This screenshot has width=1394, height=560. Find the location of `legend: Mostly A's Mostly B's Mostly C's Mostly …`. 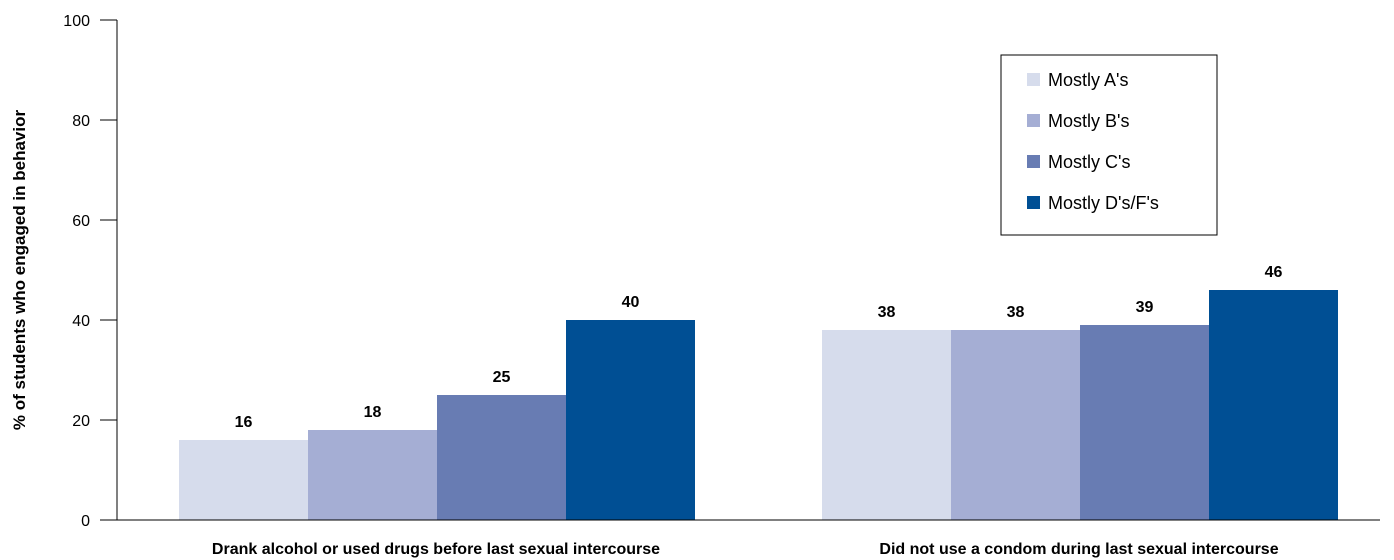

legend: Mostly A's Mostly B's Mostly C's Mostly … is located at coordinates (1109, 145).